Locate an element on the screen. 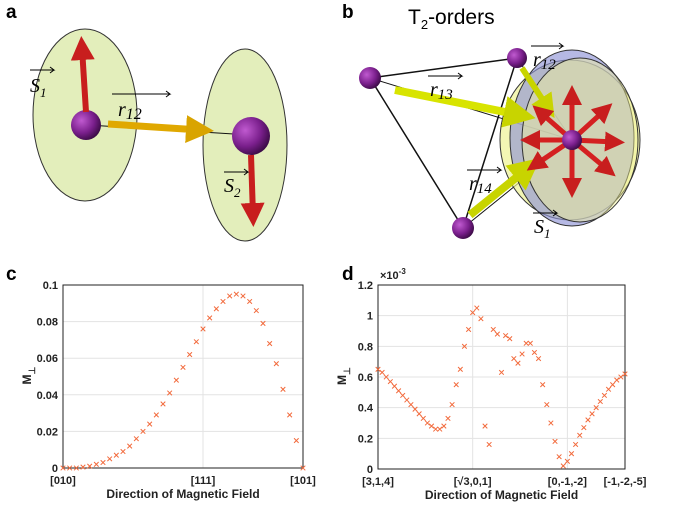 The height and width of the screenshot is (512, 686). x-tick-label: [010] is located at coordinates (63, 481).